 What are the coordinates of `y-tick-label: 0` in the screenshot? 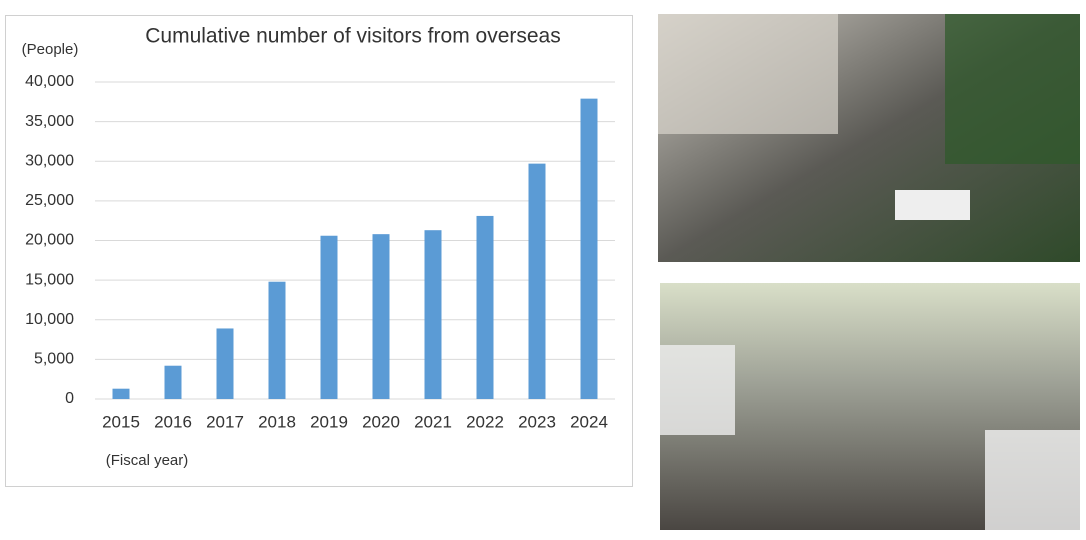 It's located at (69, 398).